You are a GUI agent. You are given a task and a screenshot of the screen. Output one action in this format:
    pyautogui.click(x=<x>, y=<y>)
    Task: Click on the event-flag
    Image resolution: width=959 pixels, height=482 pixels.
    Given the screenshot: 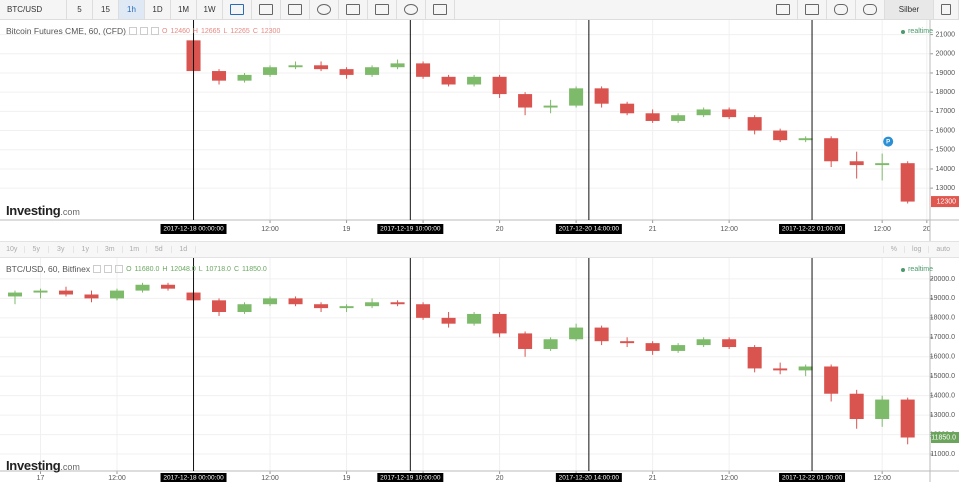 What is the action you would take?
    pyautogui.click(x=888, y=141)
    